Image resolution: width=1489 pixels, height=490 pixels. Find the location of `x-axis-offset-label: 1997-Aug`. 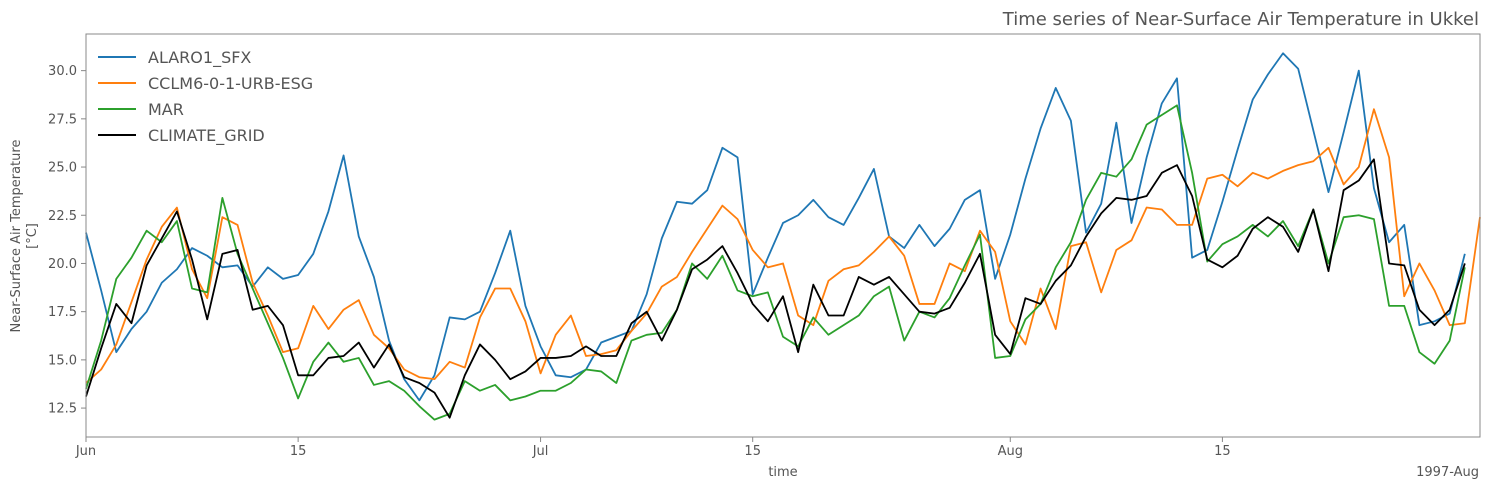

x-axis-offset-label: 1997-Aug is located at coordinates (1447, 472).